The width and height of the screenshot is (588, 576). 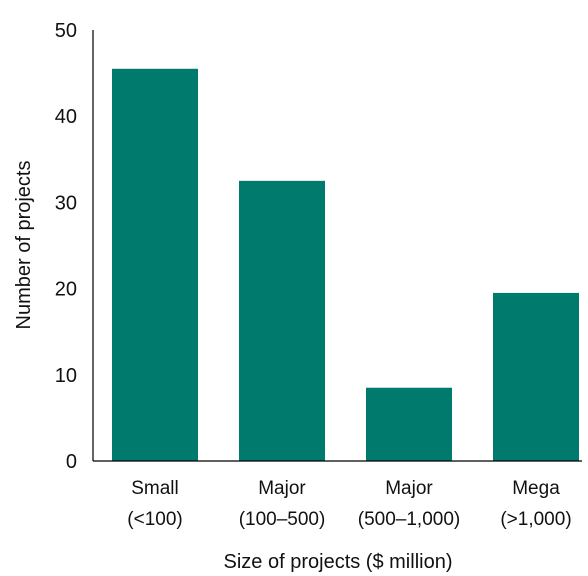 I want to click on y-tick-label: 40, so click(x=66, y=117).